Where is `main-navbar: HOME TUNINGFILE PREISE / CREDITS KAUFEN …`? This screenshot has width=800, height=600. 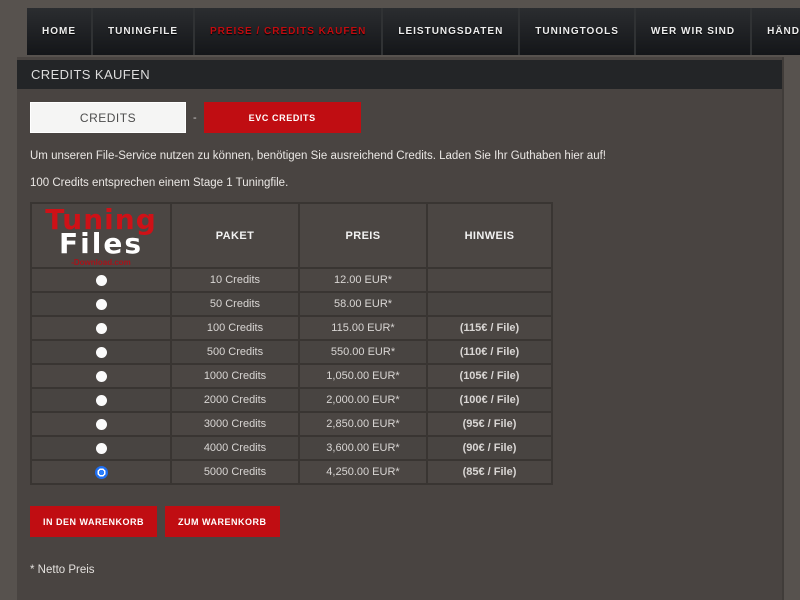 main-navbar: HOME TUNINGFILE PREISE / CREDITS KAUFEN … is located at coordinates (413, 31).